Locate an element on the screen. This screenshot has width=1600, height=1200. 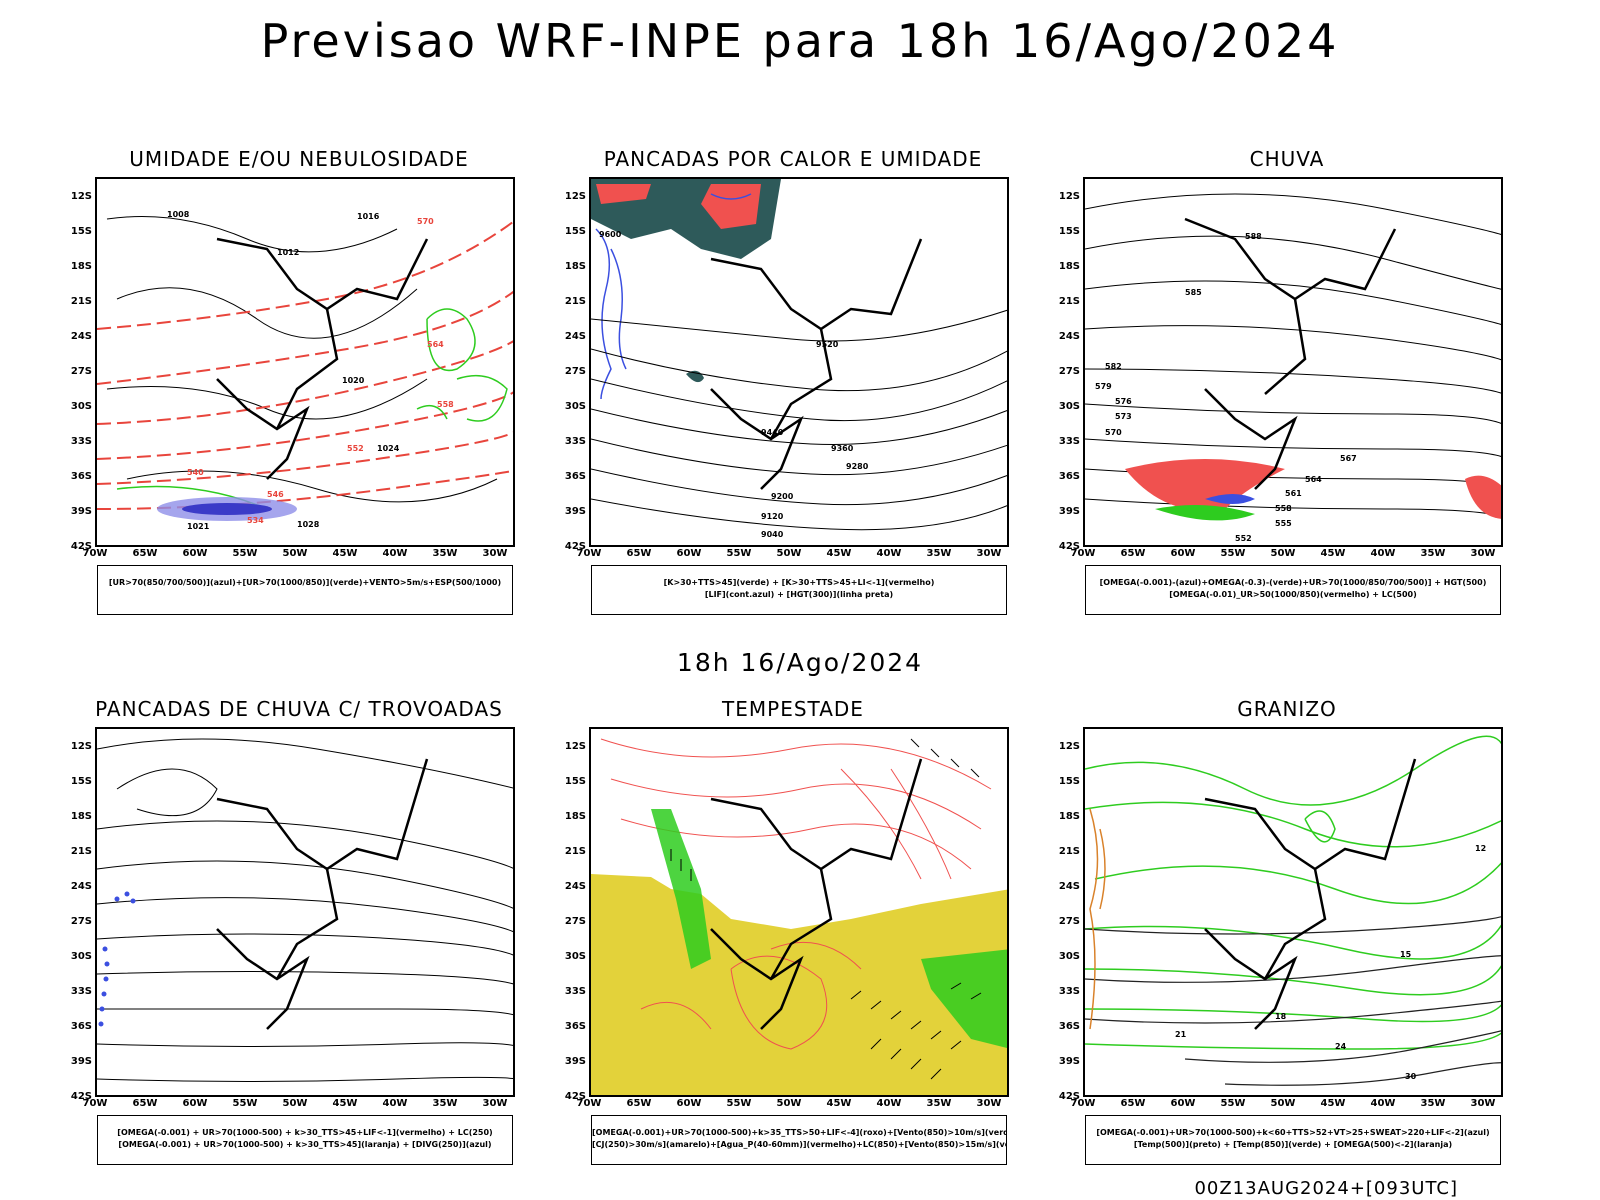
lon-label: 35W is located at coordinates (939, 1103).